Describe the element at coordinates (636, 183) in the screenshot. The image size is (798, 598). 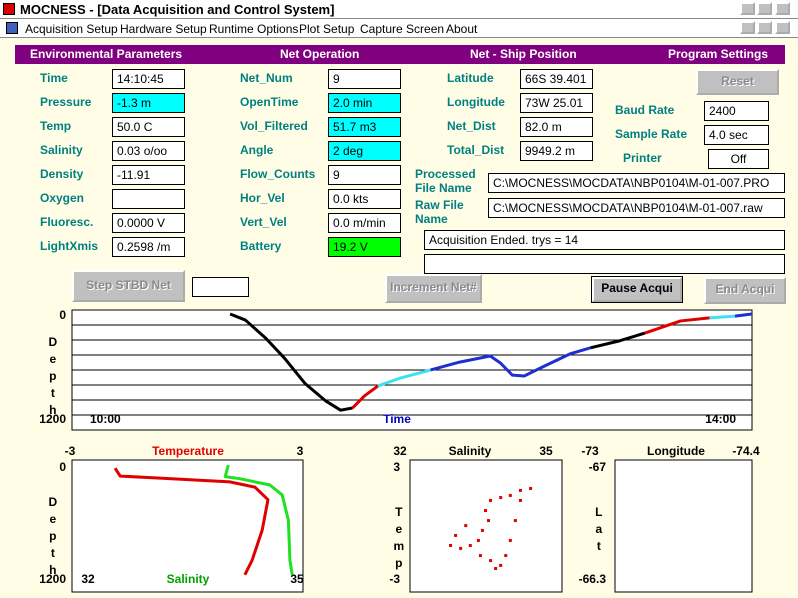
I see `field-box: C:\MOCNESS\MOCDATA\NBP0104\M-01-007.PRO` at that location.